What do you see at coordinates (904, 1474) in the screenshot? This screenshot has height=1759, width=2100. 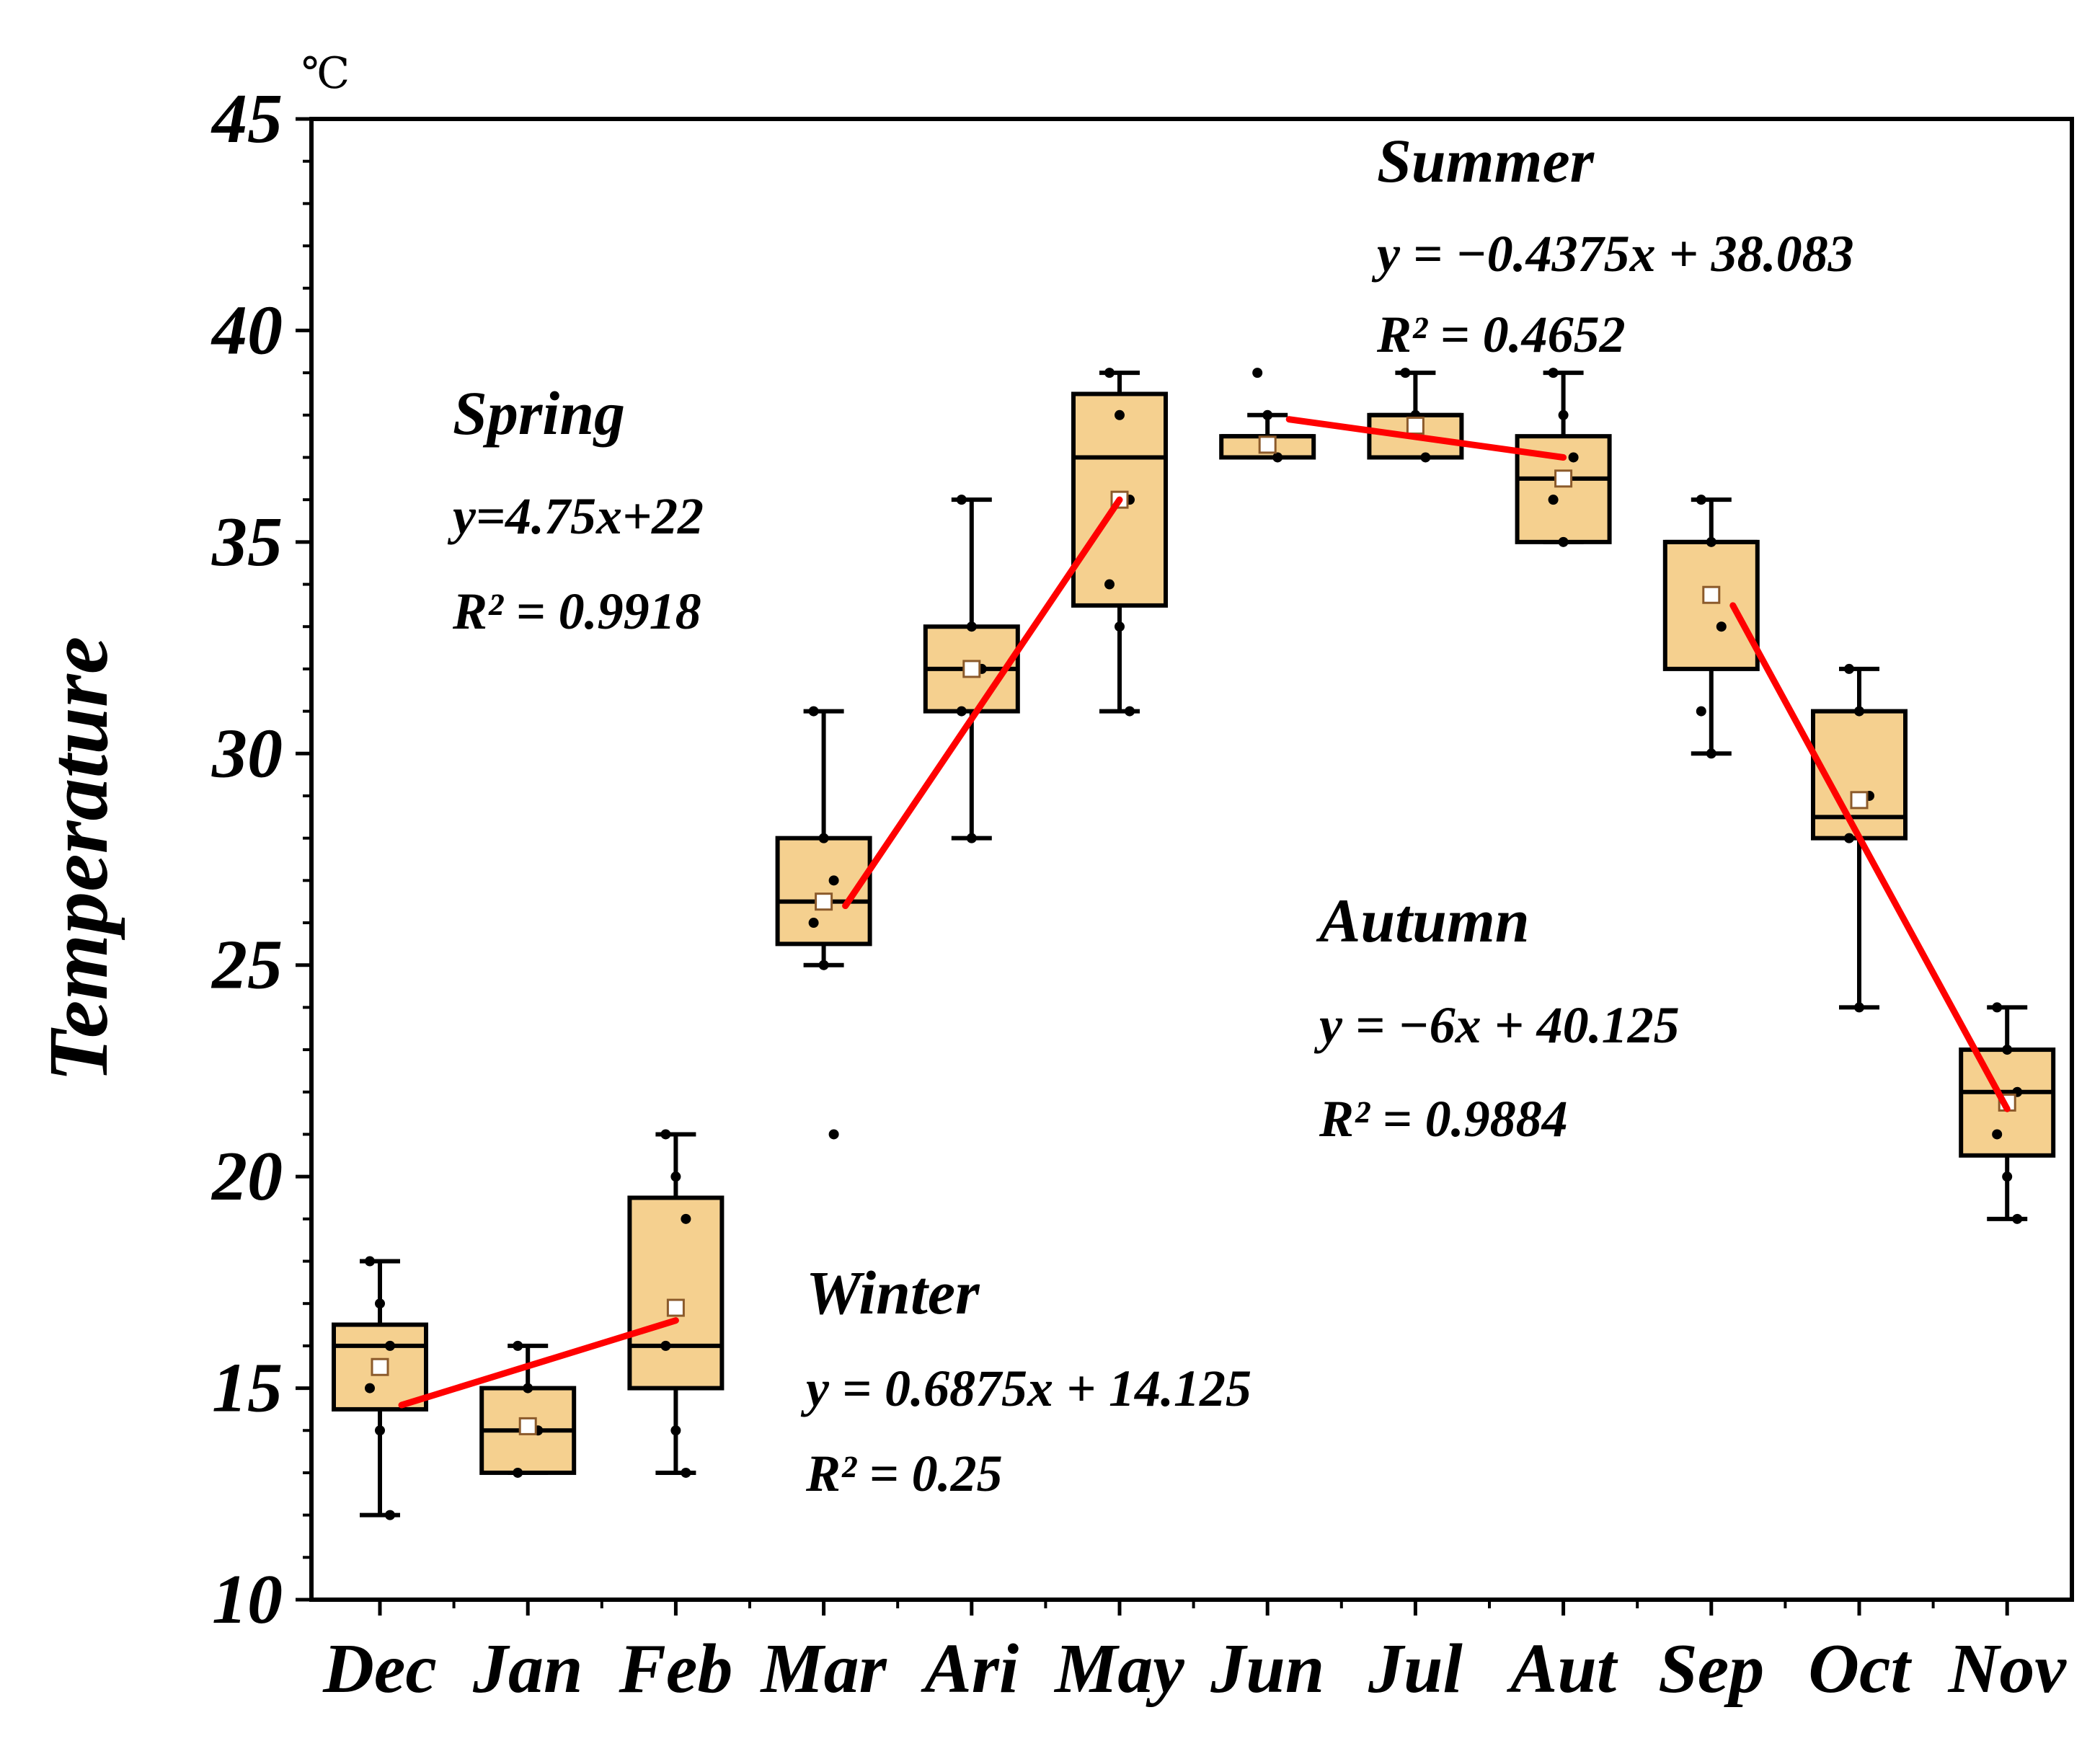 I see `season-r-squared: R² = 0.25` at bounding box center [904, 1474].